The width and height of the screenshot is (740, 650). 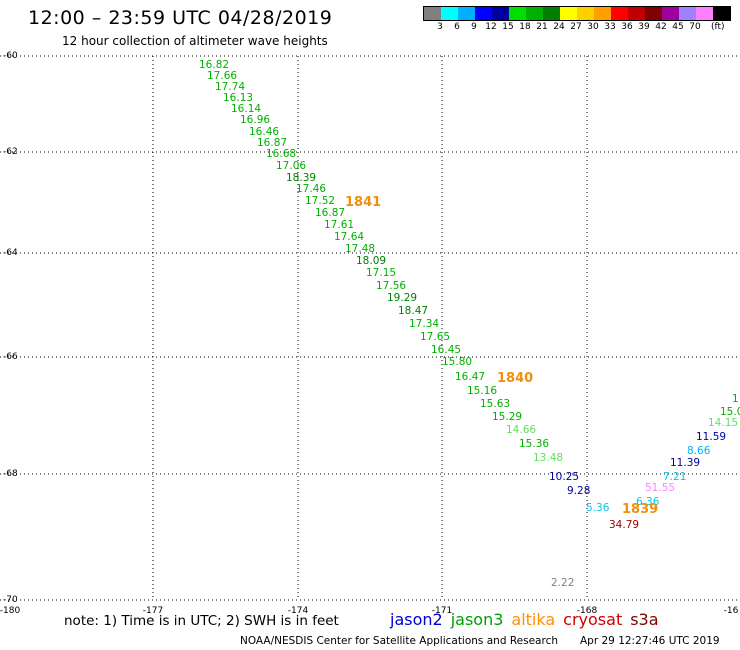 What do you see at coordinates (534, 444) in the screenshot?
I see `wave-height-label: 15.36` at bounding box center [534, 444].